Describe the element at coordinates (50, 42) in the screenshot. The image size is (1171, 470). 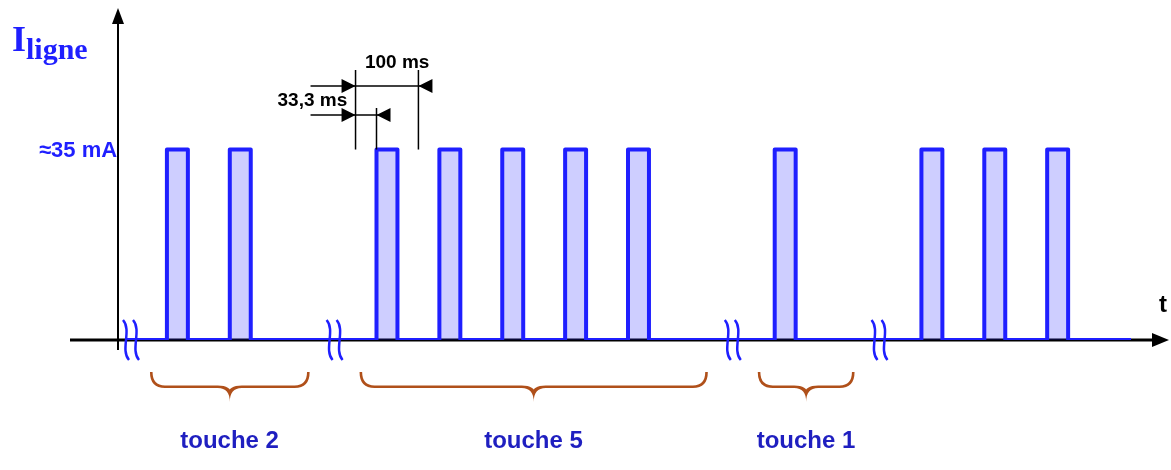
I see `y-axis-title: I$_{ligne}$` at that location.